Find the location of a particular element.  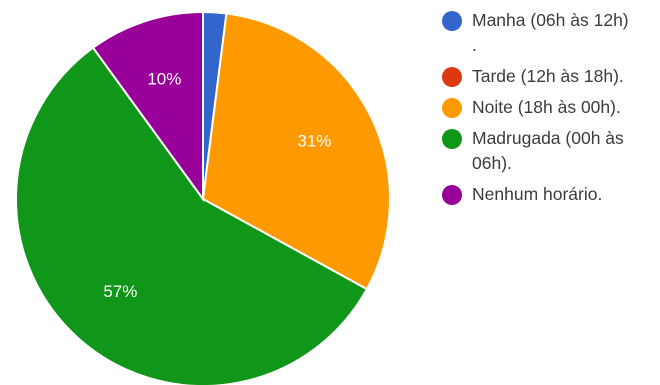

legend-item: Nenhum horário. is located at coordinates (550, 194).